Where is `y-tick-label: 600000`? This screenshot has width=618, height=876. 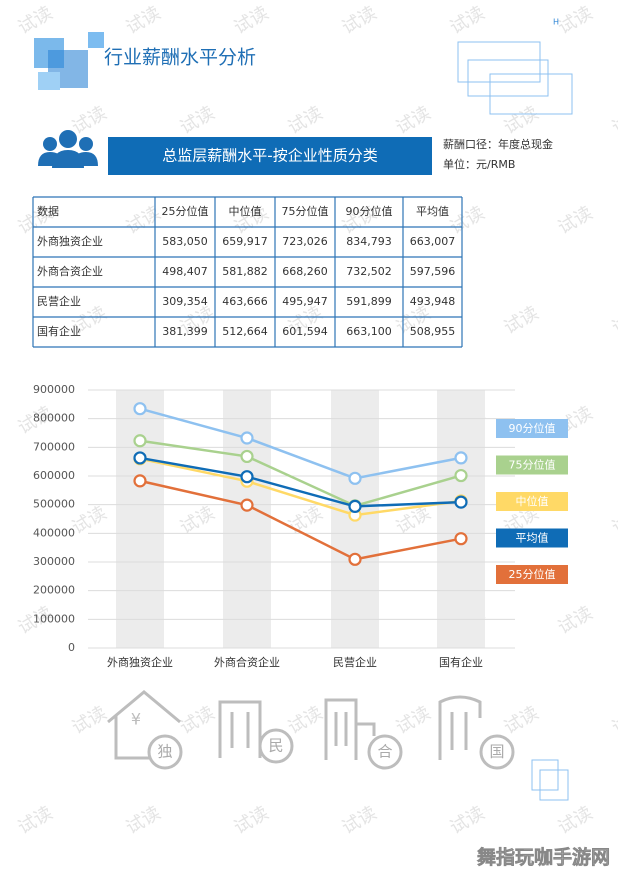 y-tick-label: 600000 is located at coordinates (54, 475).